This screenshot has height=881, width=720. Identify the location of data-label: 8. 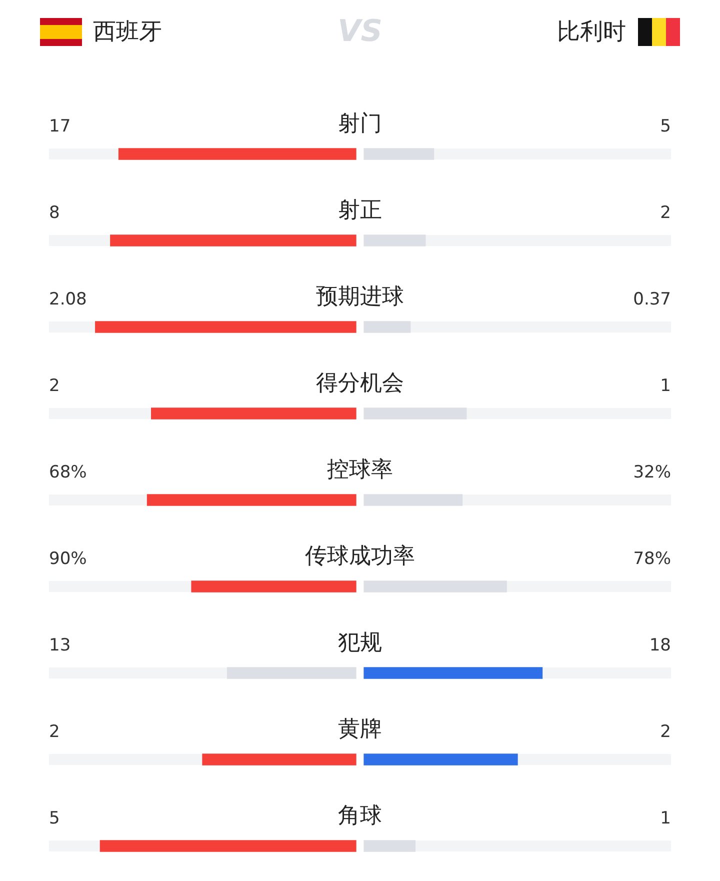
(54, 212).